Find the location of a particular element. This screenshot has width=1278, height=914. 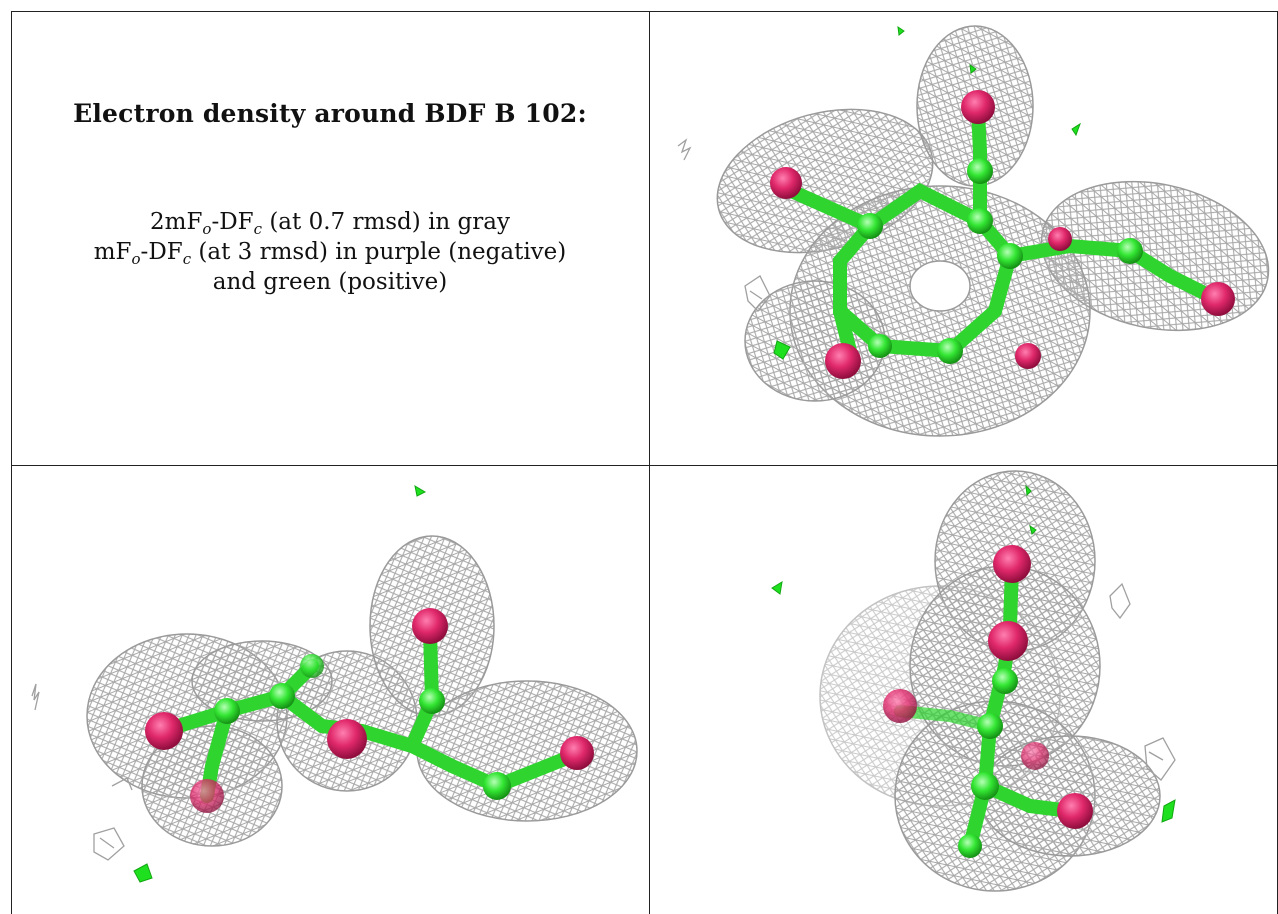

caption-line-2: mFo-DFc (at 3 rmsd) in purple (negative) is located at coordinates (330, 252).